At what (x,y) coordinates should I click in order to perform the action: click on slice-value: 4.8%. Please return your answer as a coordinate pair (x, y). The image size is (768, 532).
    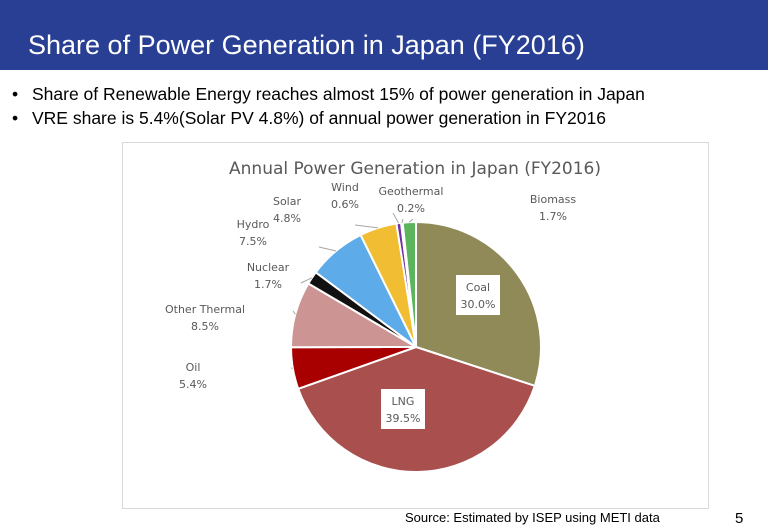
    Looking at the image, I should click on (287, 218).